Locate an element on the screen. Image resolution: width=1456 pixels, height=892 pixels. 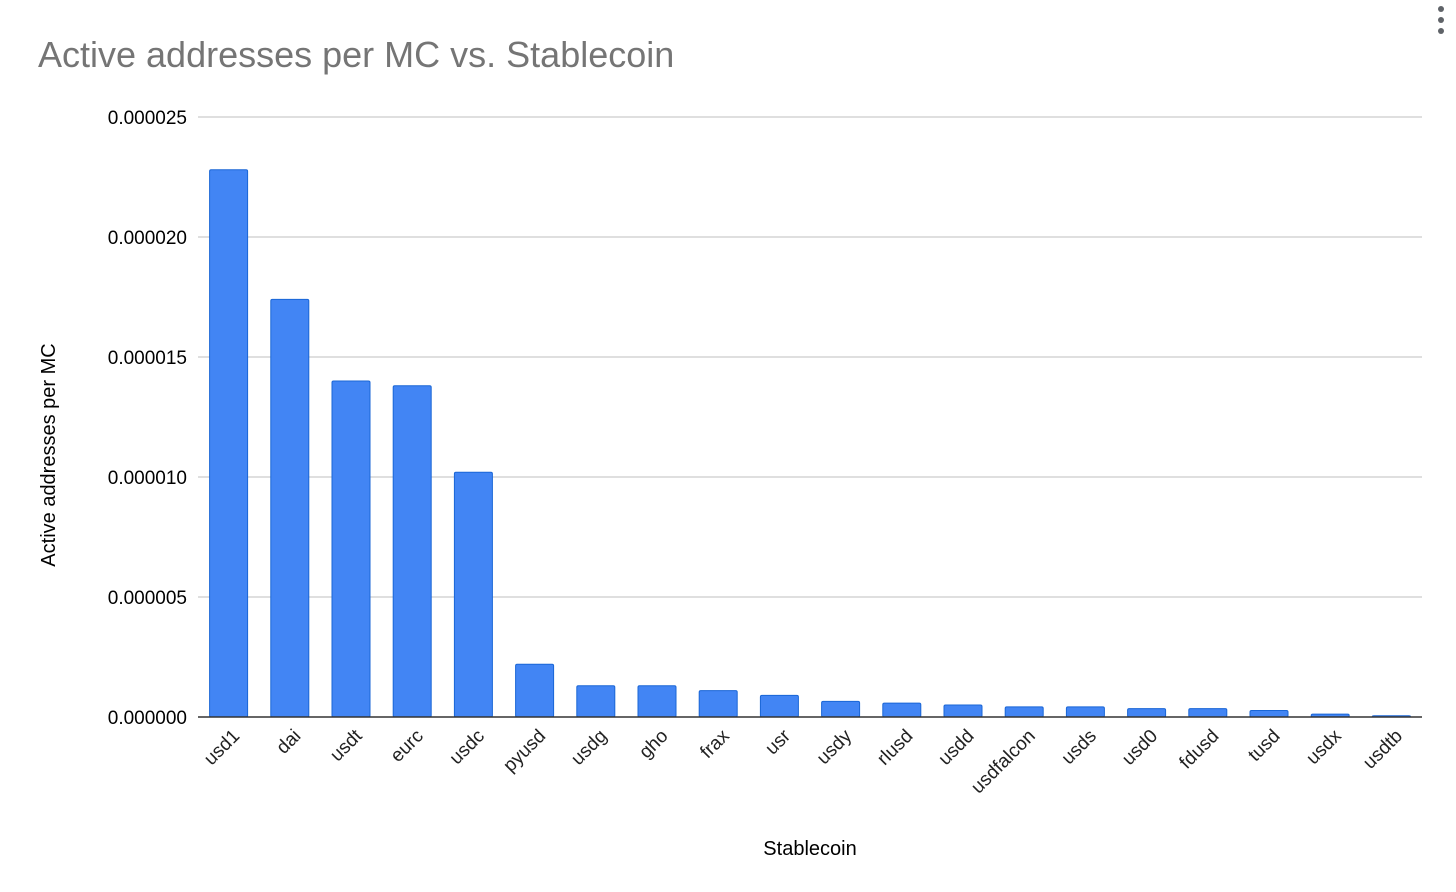
bar-usdd is located at coordinates (963, 711).